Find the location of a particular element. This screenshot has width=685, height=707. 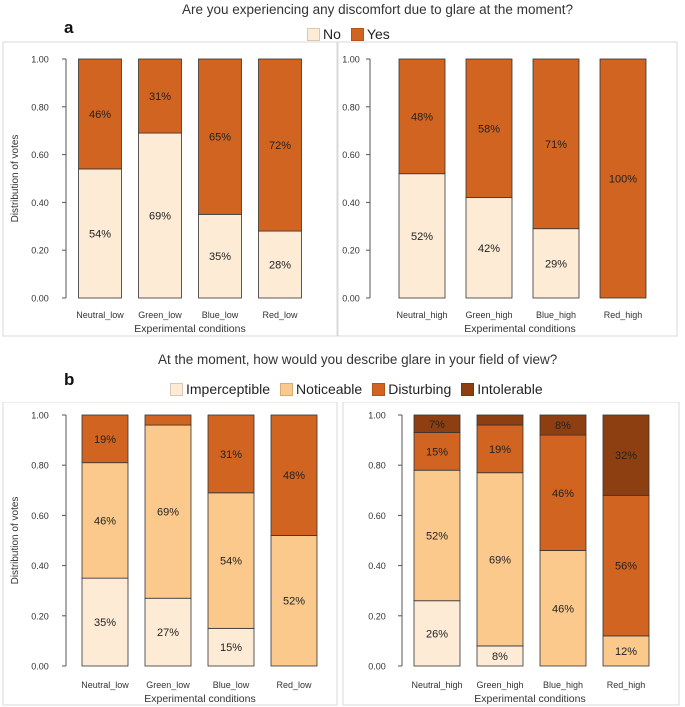

legend-label-intolerable: Intolerable is located at coordinates (510, 389).